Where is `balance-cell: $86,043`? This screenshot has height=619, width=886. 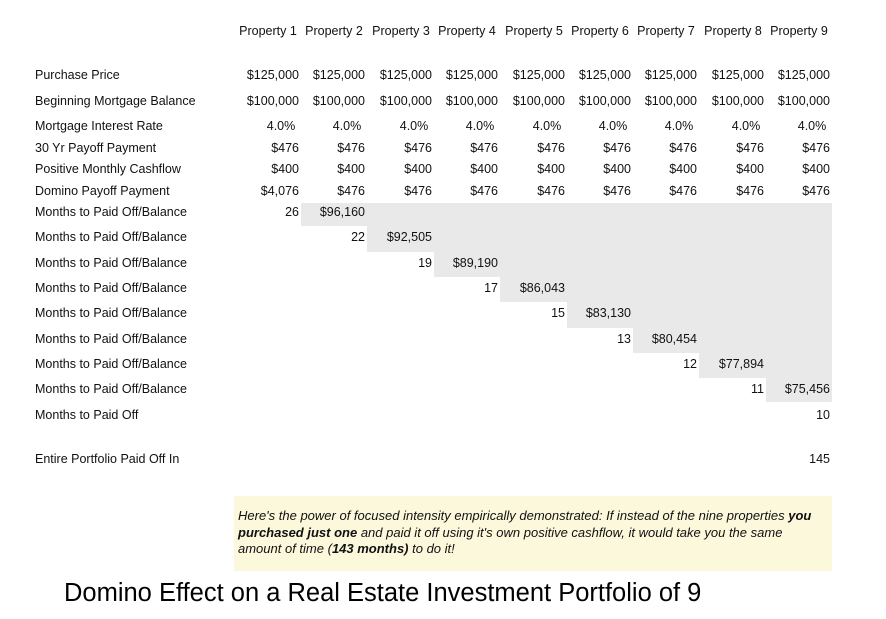
balance-cell: $86,043 is located at coordinates (542, 288).